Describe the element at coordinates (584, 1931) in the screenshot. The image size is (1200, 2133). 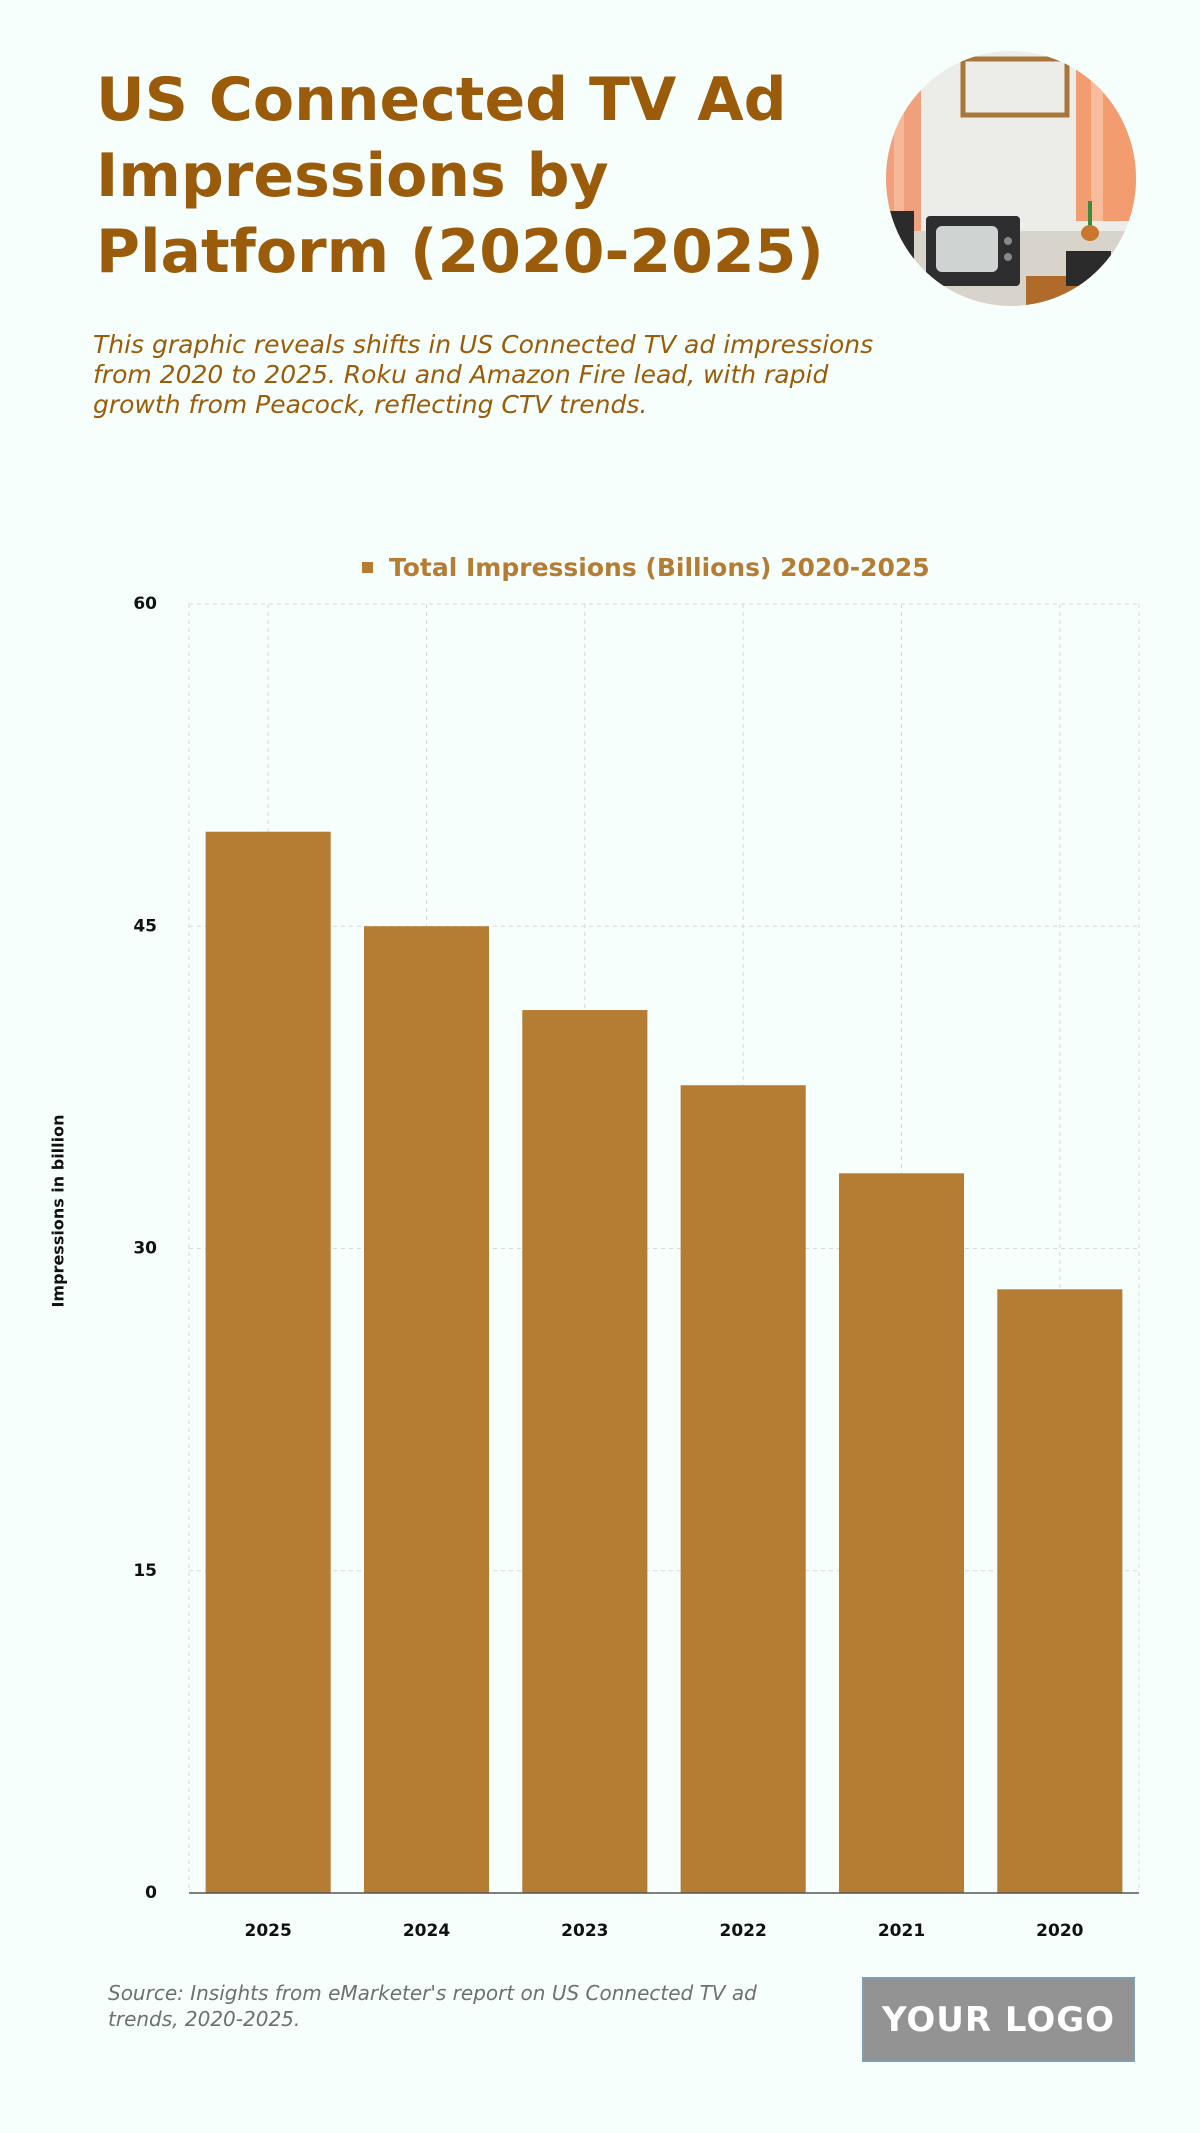
I see `x-tick-label: 2023` at that location.